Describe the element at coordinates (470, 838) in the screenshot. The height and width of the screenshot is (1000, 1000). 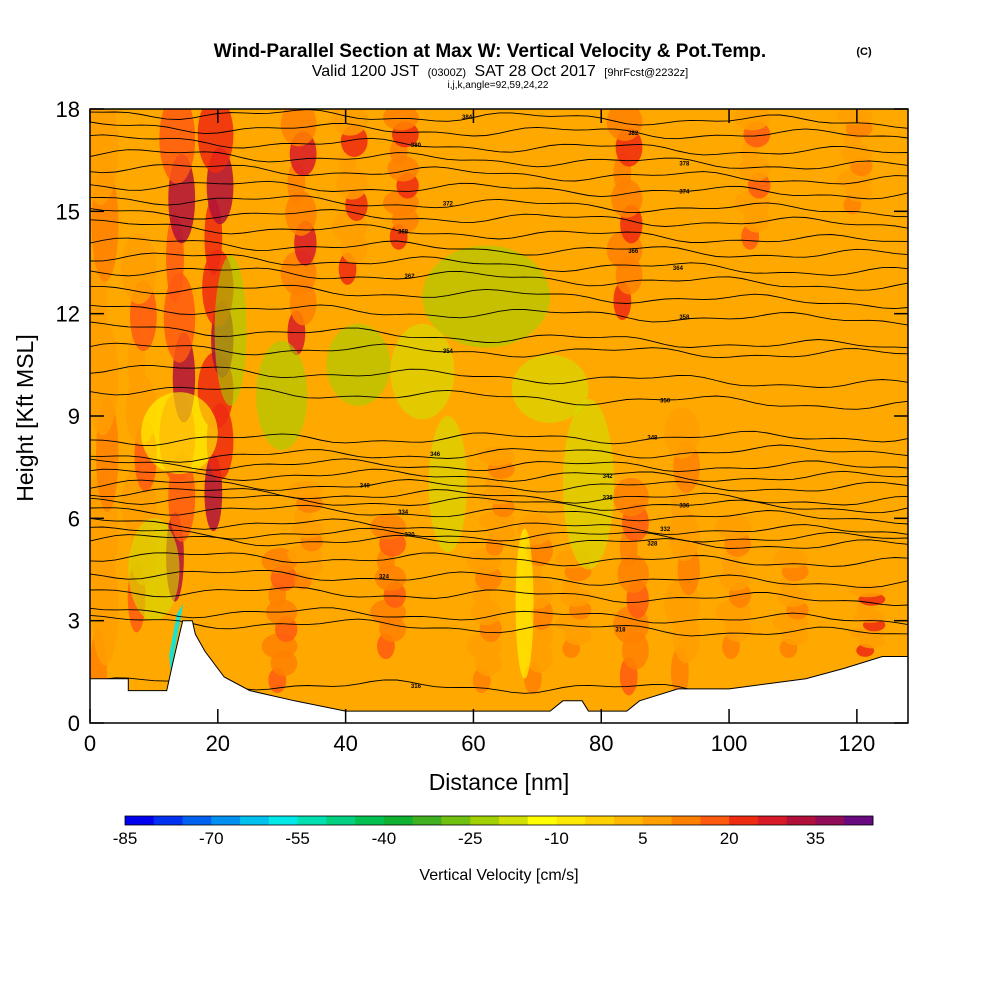
I see `colorbar-tick-label: -25` at that location.